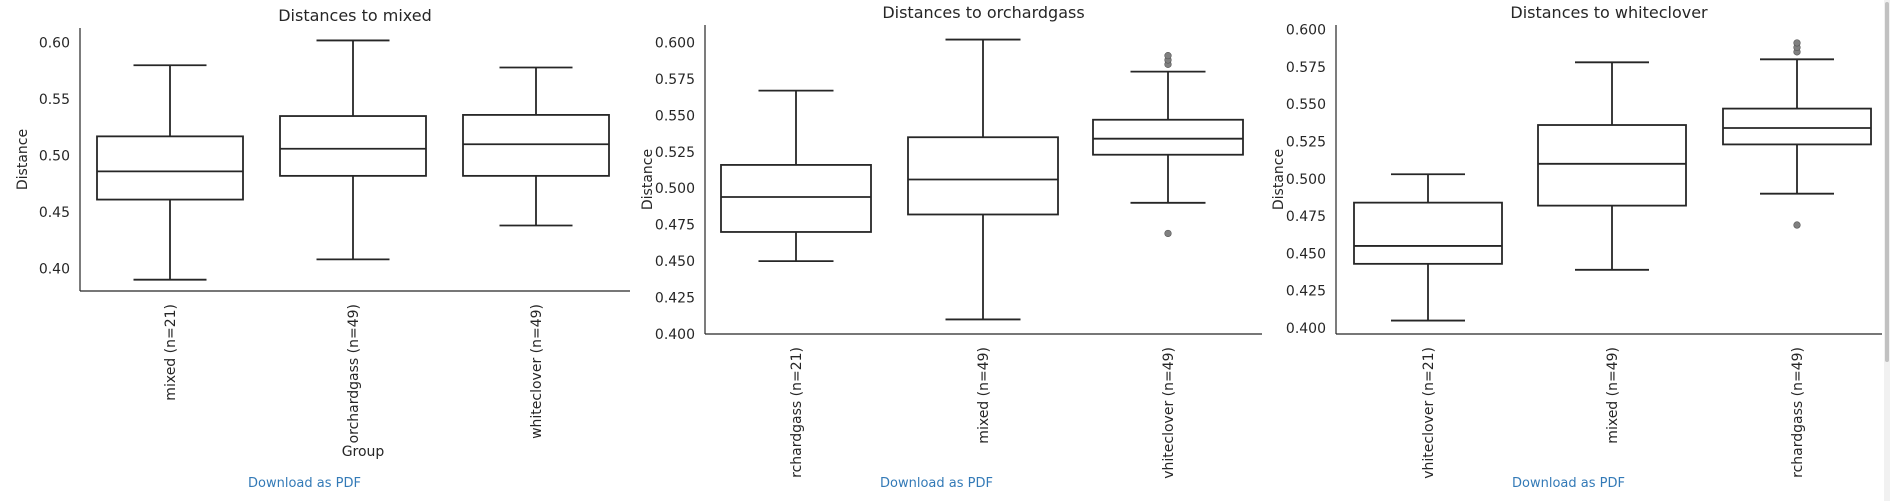 The image size is (1890, 501). I want to click on x-tick-label: vhiteclover (n=21), so click(1429, 413).